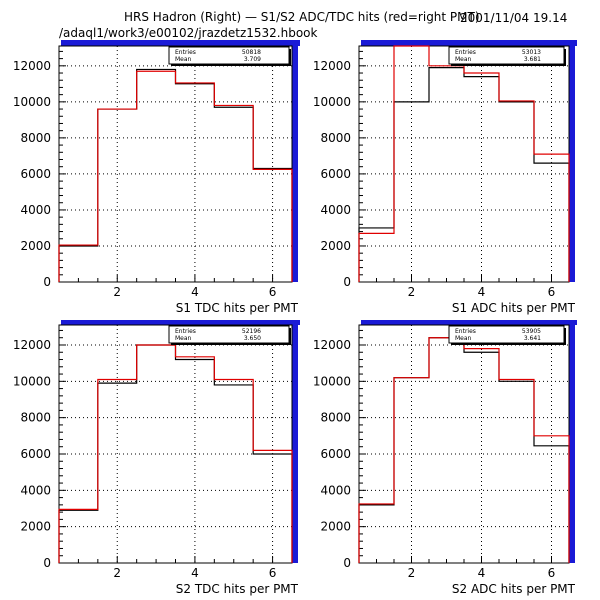  I want to click on chart-0-stats-entries-value: 50818, so click(251, 52).